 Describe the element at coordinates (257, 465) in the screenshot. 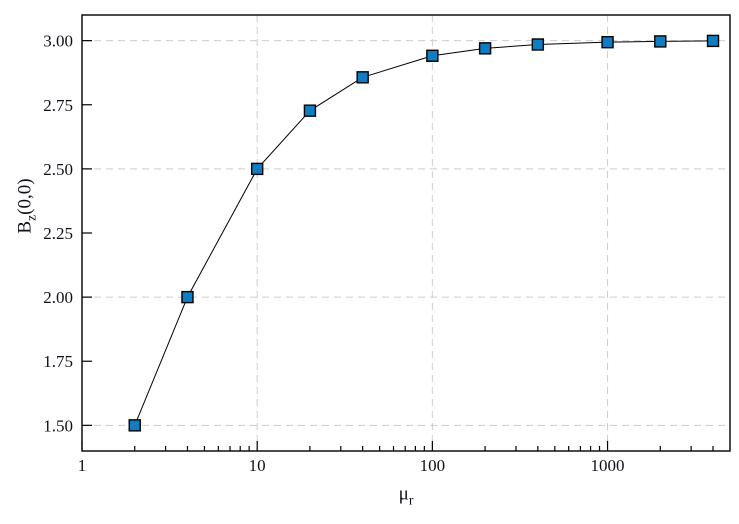

I see `x-tick-label: 10` at that location.